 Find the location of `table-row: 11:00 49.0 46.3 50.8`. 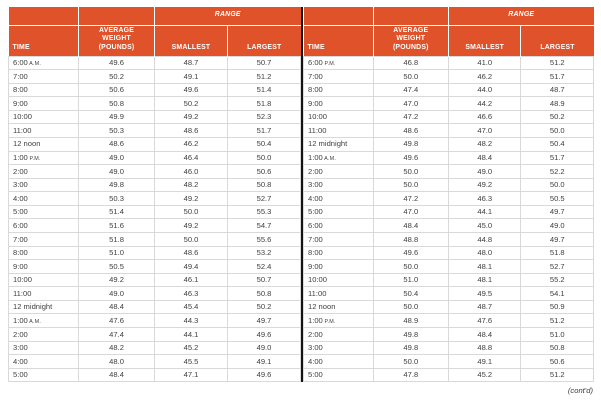

table-row: 11:00 49.0 46.3 50.8 is located at coordinates (154, 293).